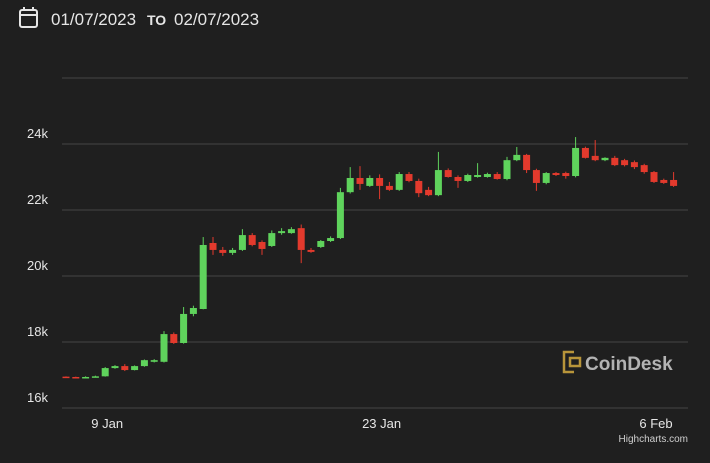 Image resolution: width=710 pixels, height=463 pixels. Describe the element at coordinates (37, 397) in the screenshot. I see `y-tick-label: 16k` at that location.